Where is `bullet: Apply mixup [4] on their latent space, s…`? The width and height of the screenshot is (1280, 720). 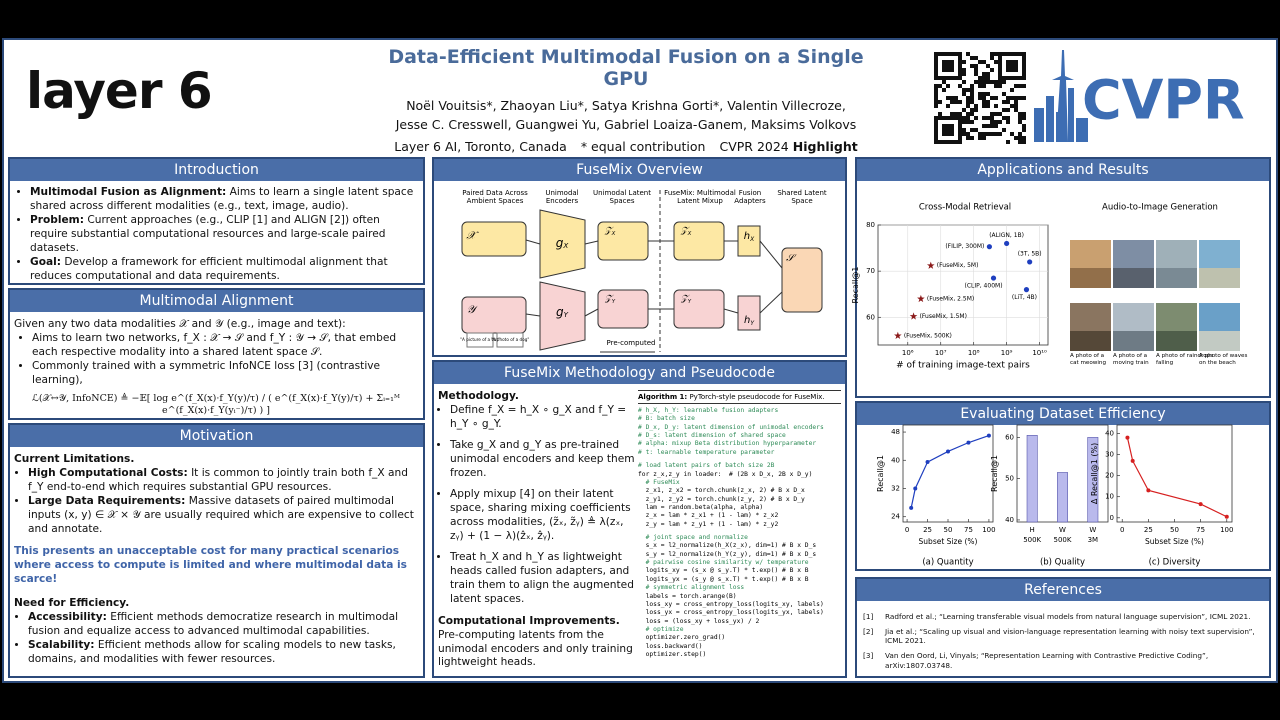 bullet: Apply mixup [4] on their latent space, s… is located at coordinates (544, 516).